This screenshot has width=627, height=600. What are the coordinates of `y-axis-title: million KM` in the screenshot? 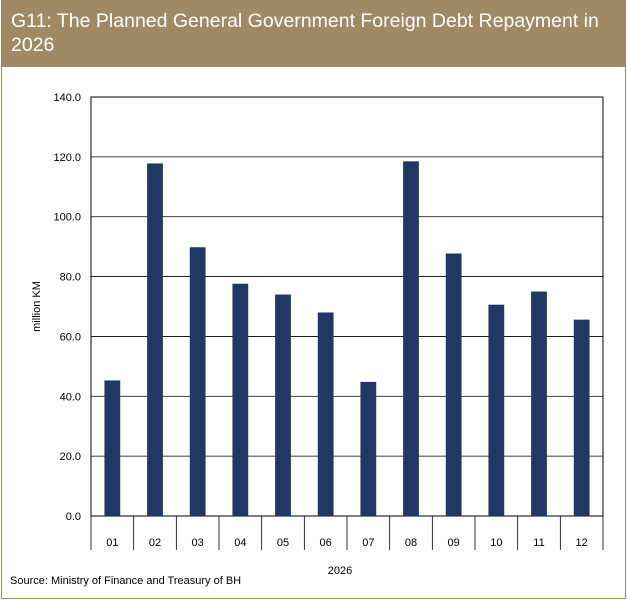 It's located at (37, 306).